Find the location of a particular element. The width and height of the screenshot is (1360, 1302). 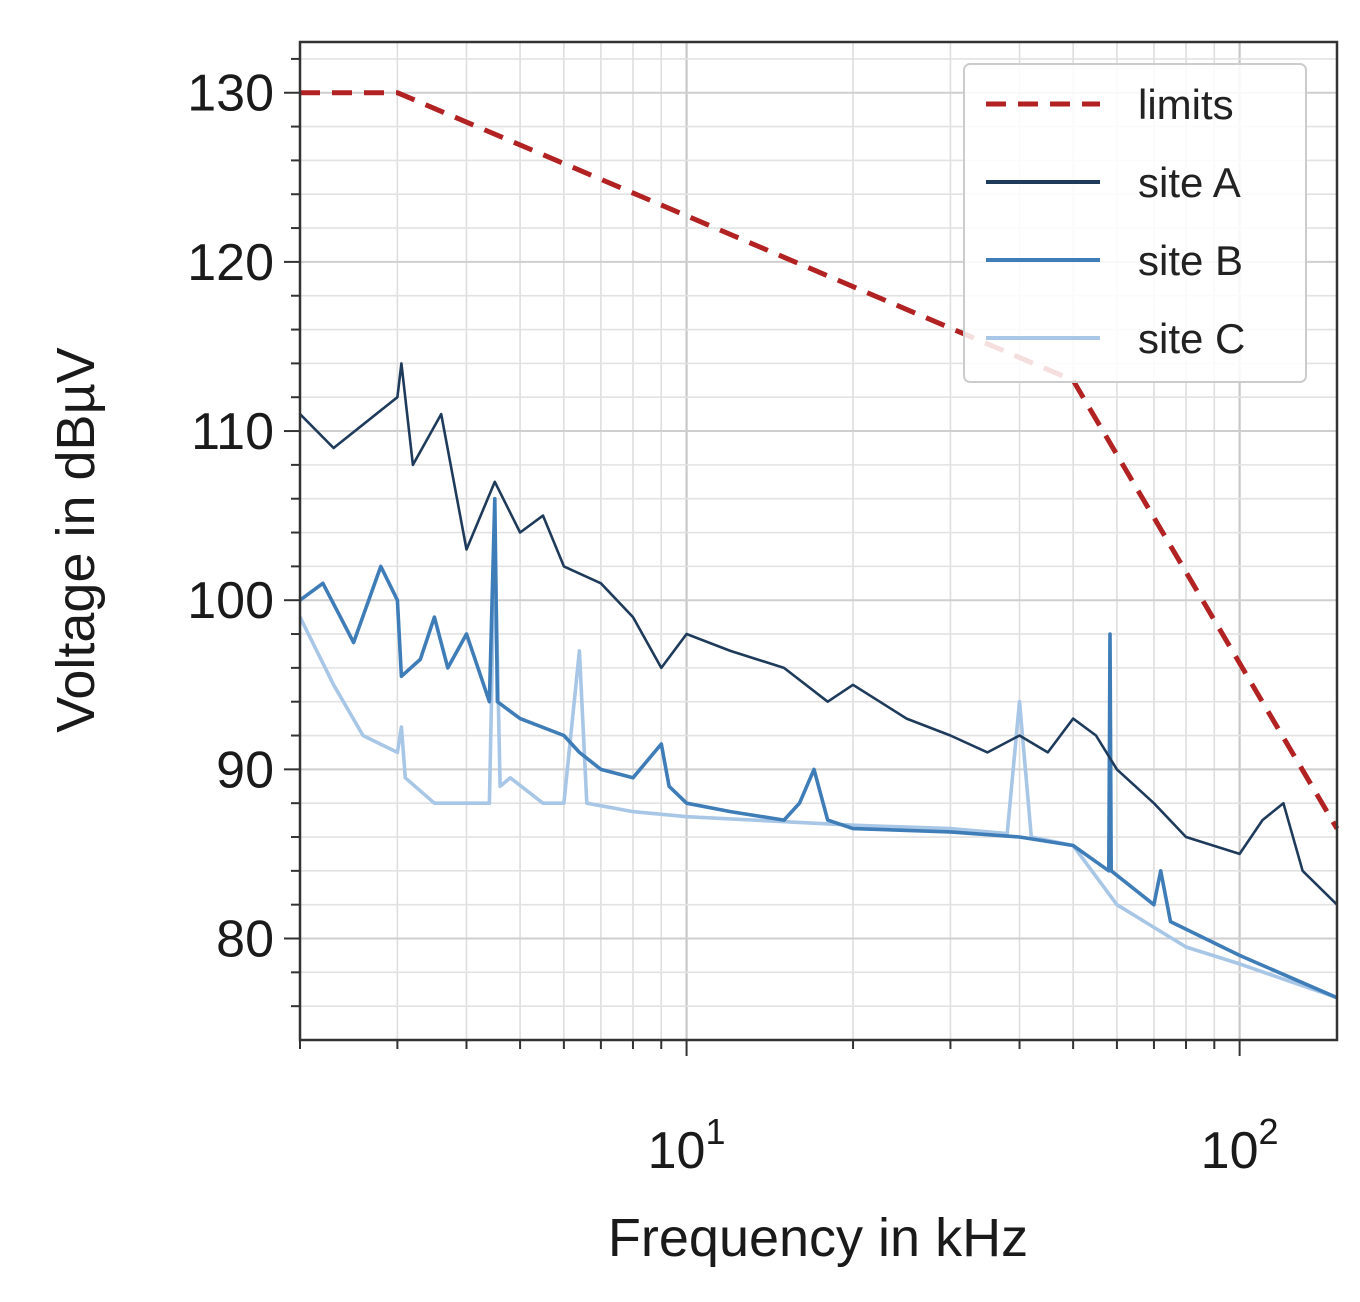

legend-label: site C is located at coordinates (1191, 338).